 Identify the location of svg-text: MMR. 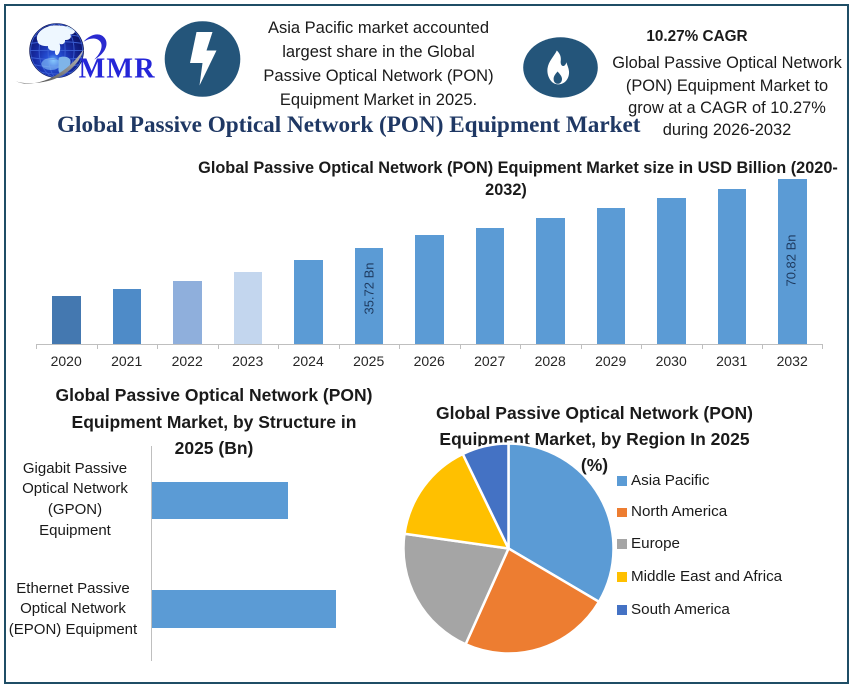
(117, 69).